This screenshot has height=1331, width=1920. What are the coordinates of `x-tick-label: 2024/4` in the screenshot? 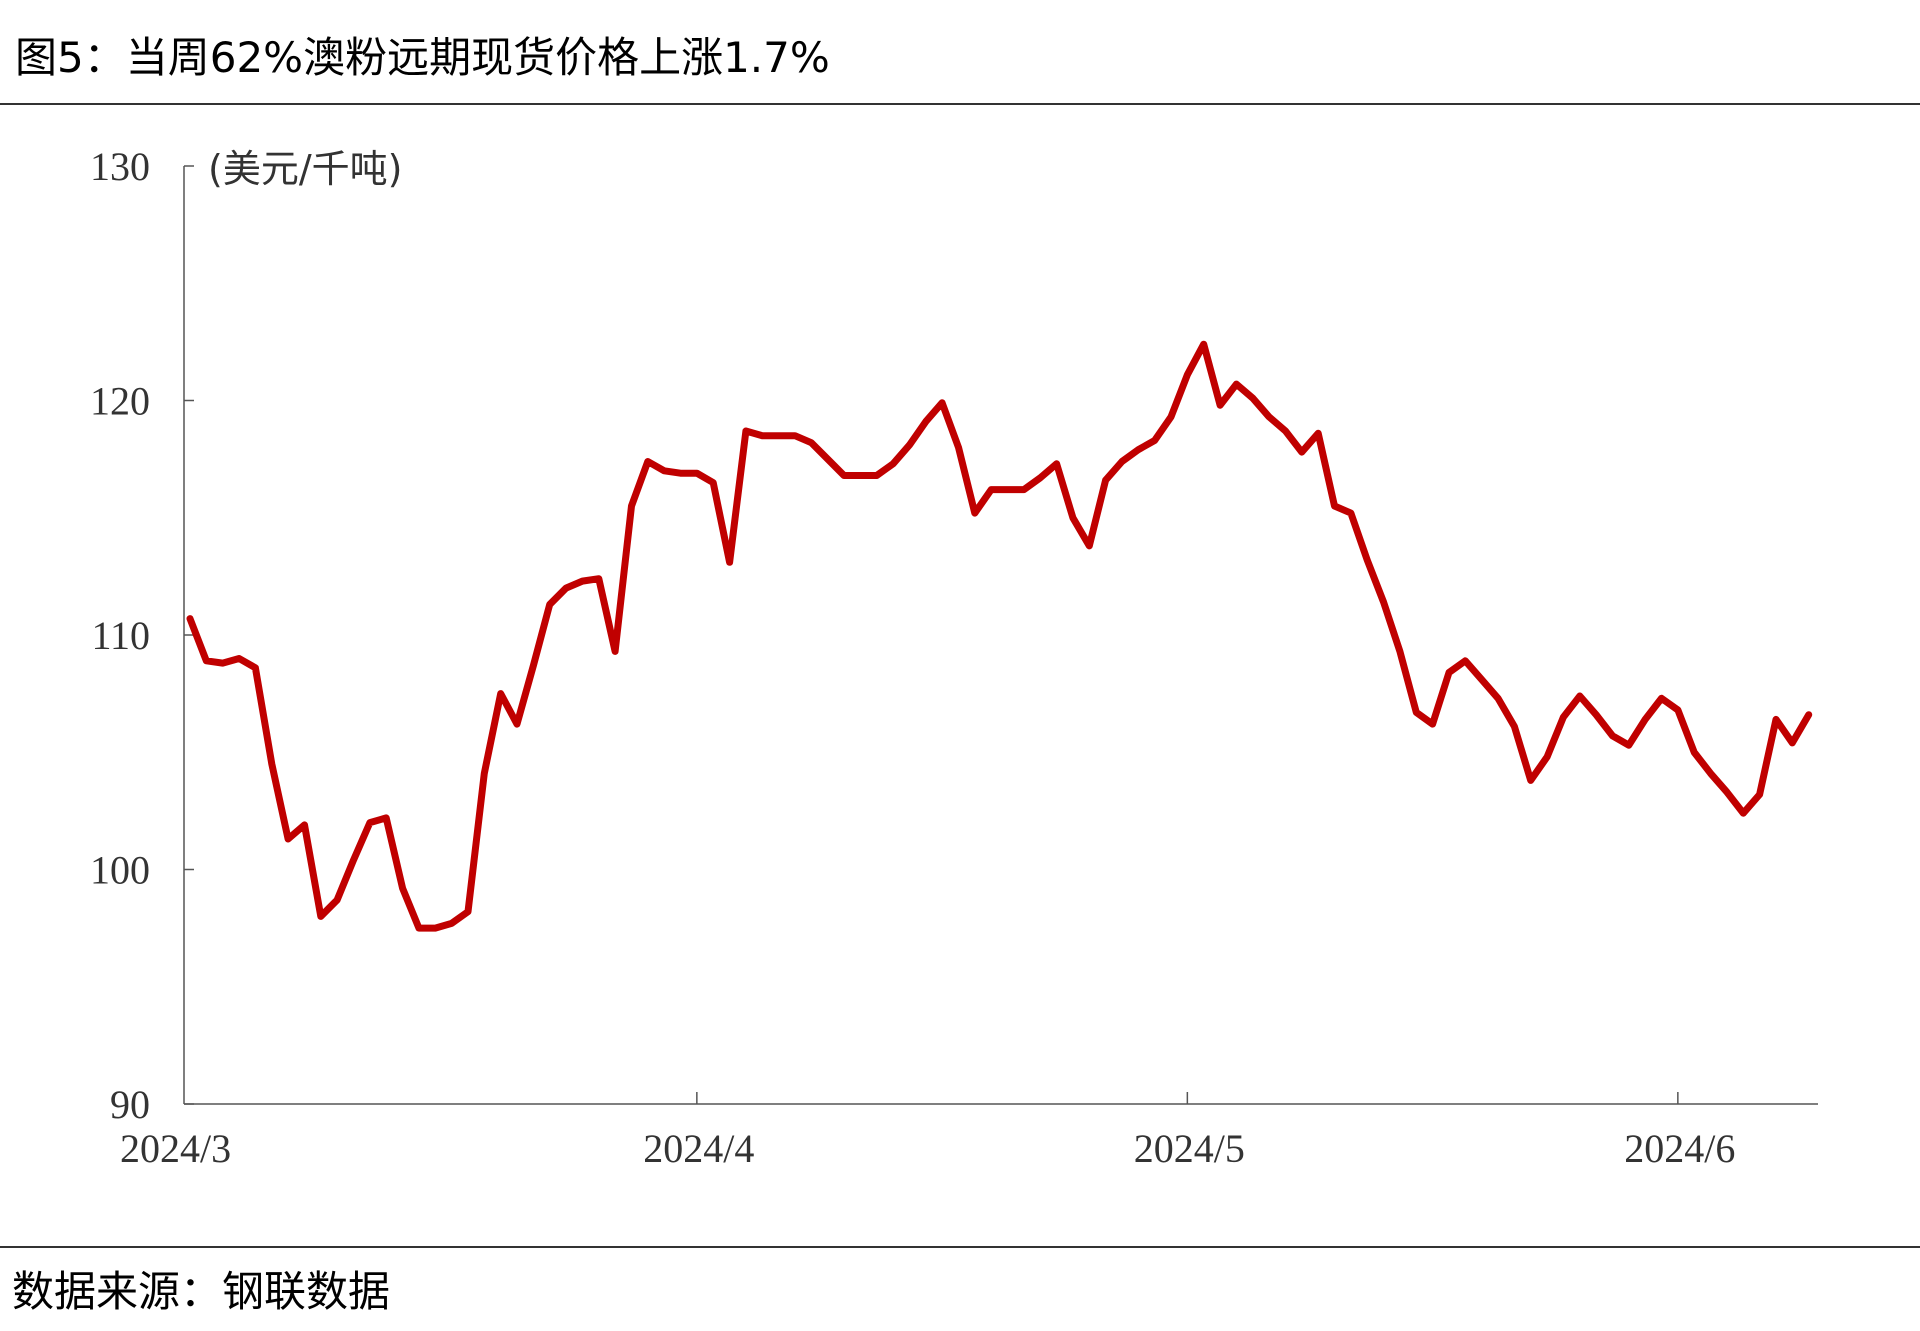 It's located at (698, 1148).